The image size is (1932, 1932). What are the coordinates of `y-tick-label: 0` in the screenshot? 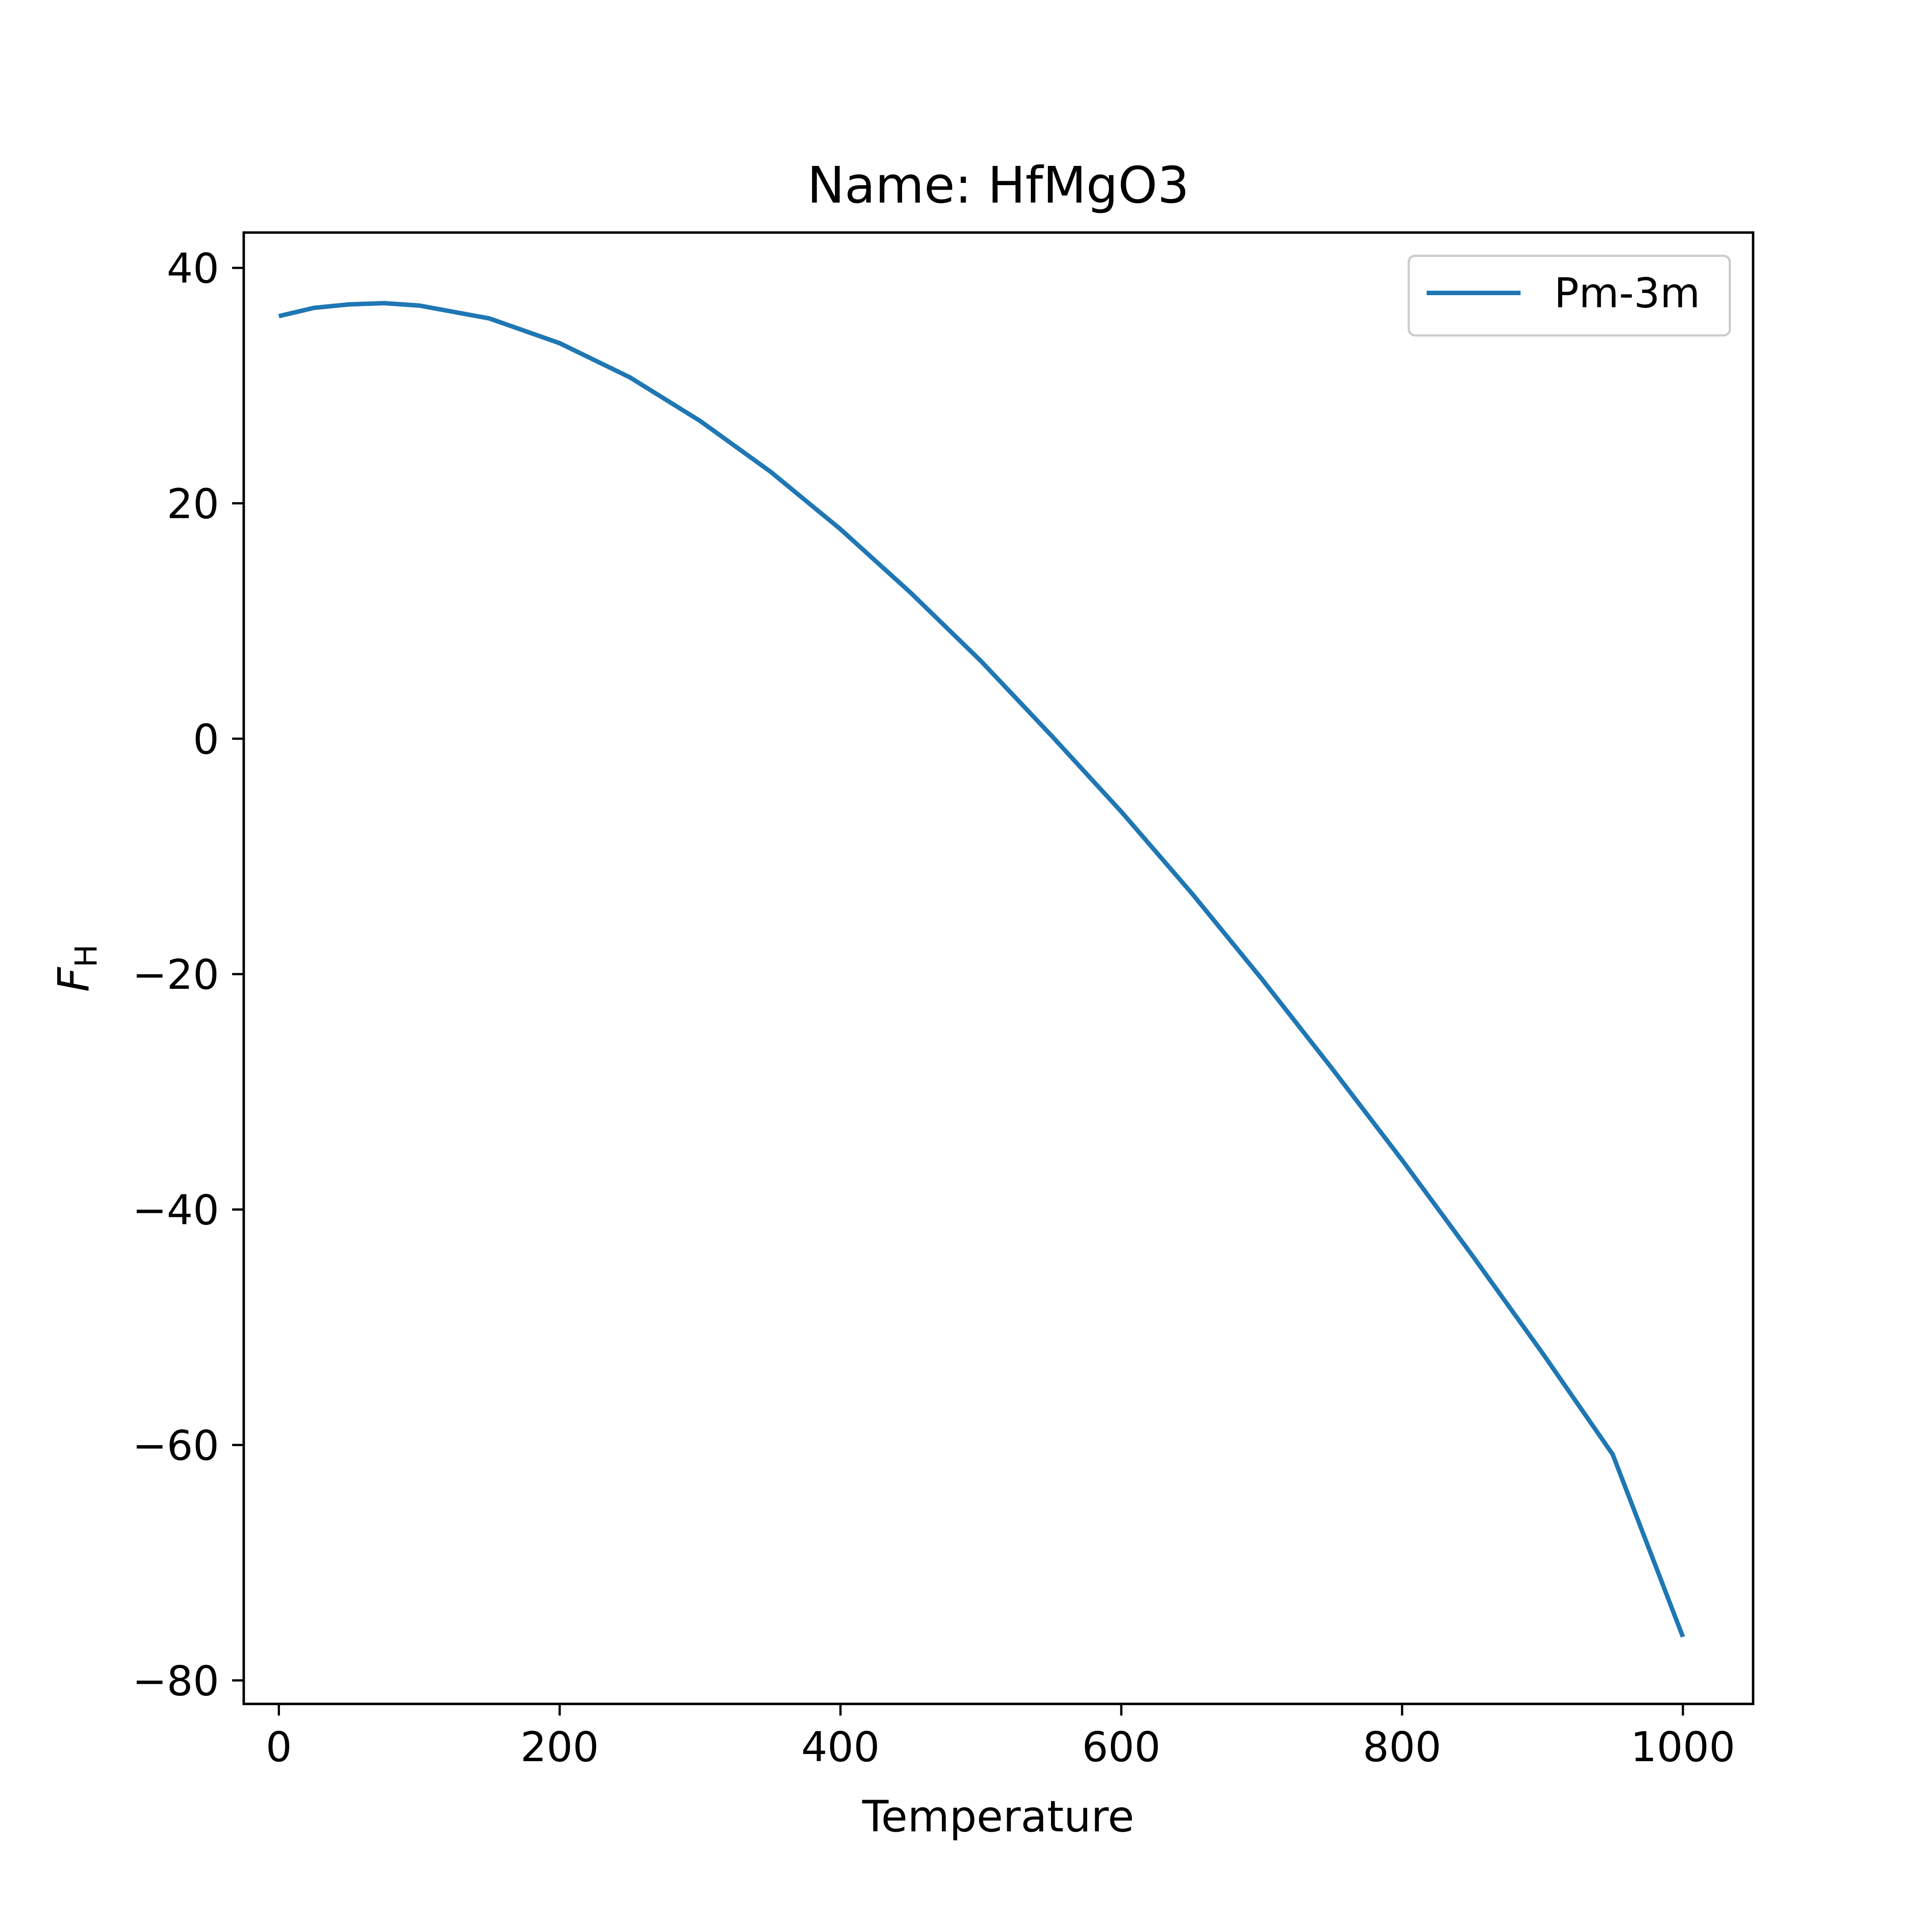 It's located at (206, 739).